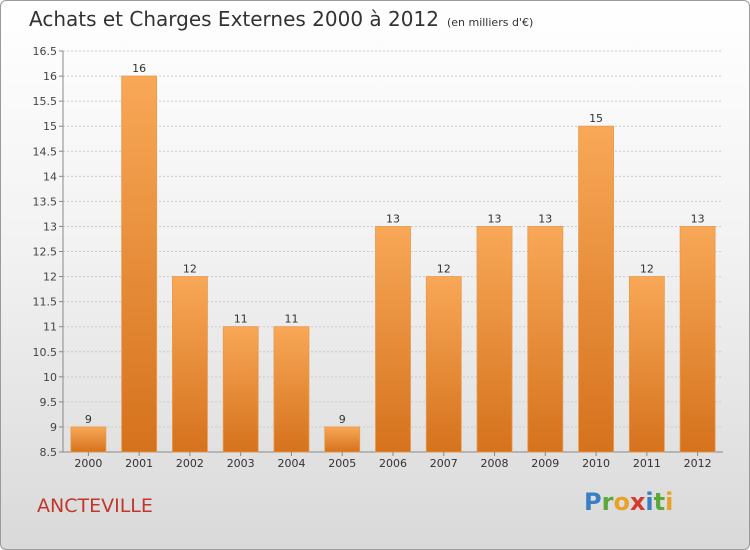 The width and height of the screenshot is (750, 550). What do you see at coordinates (45, 201) in the screenshot?
I see `y-tick-label: 13.5` at bounding box center [45, 201].